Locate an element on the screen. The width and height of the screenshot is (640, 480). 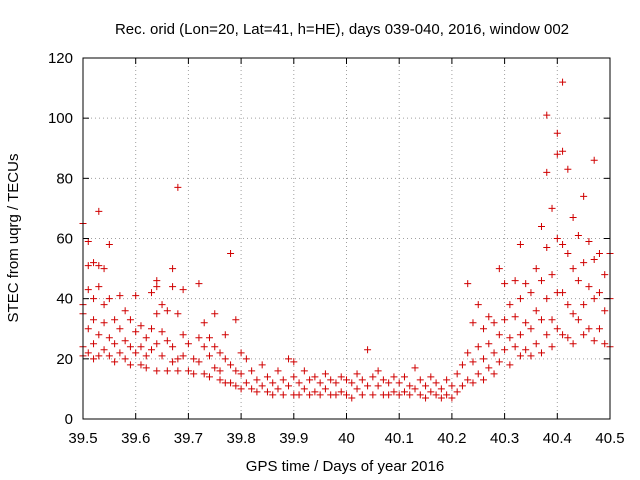
x-tick-label: 40.1 is located at coordinates (399, 438).